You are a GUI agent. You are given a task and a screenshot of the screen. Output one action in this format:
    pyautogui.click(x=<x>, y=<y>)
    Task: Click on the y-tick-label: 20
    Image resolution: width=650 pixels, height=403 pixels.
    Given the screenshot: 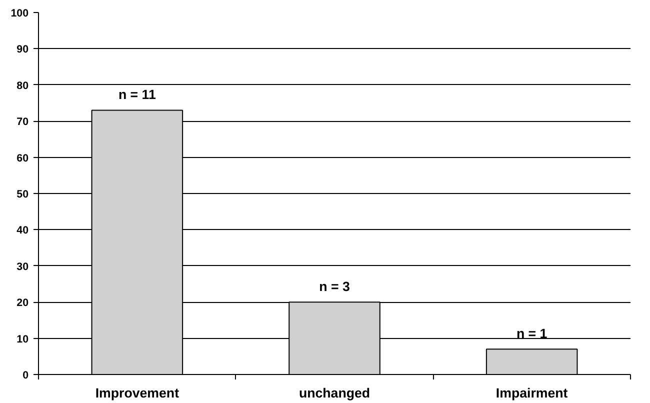 What is the action you would take?
    pyautogui.click(x=22, y=303)
    